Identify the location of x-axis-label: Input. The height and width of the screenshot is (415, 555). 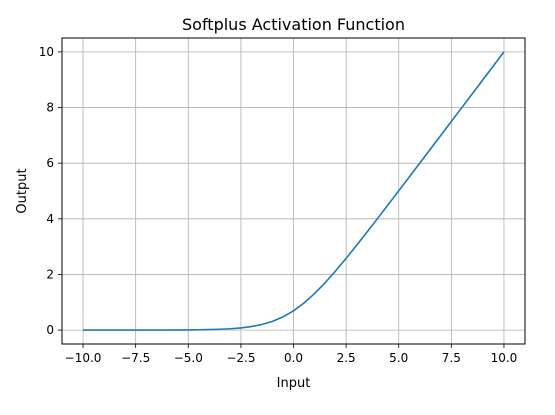
(294, 383).